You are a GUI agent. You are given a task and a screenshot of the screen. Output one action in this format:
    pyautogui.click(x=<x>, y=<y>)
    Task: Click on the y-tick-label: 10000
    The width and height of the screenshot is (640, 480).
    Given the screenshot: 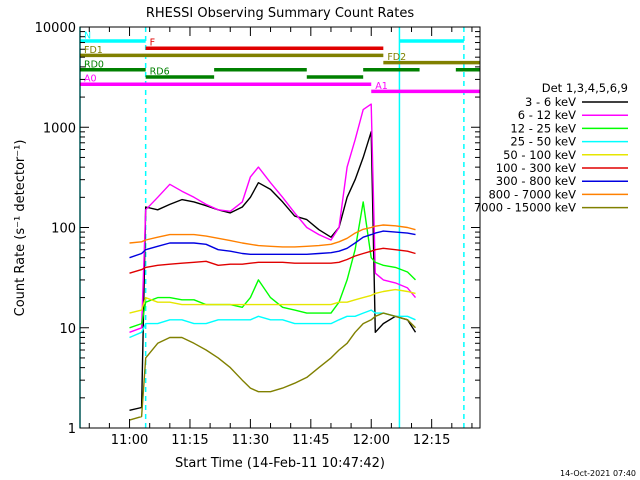 What is the action you would take?
    pyautogui.click(x=55, y=28)
    